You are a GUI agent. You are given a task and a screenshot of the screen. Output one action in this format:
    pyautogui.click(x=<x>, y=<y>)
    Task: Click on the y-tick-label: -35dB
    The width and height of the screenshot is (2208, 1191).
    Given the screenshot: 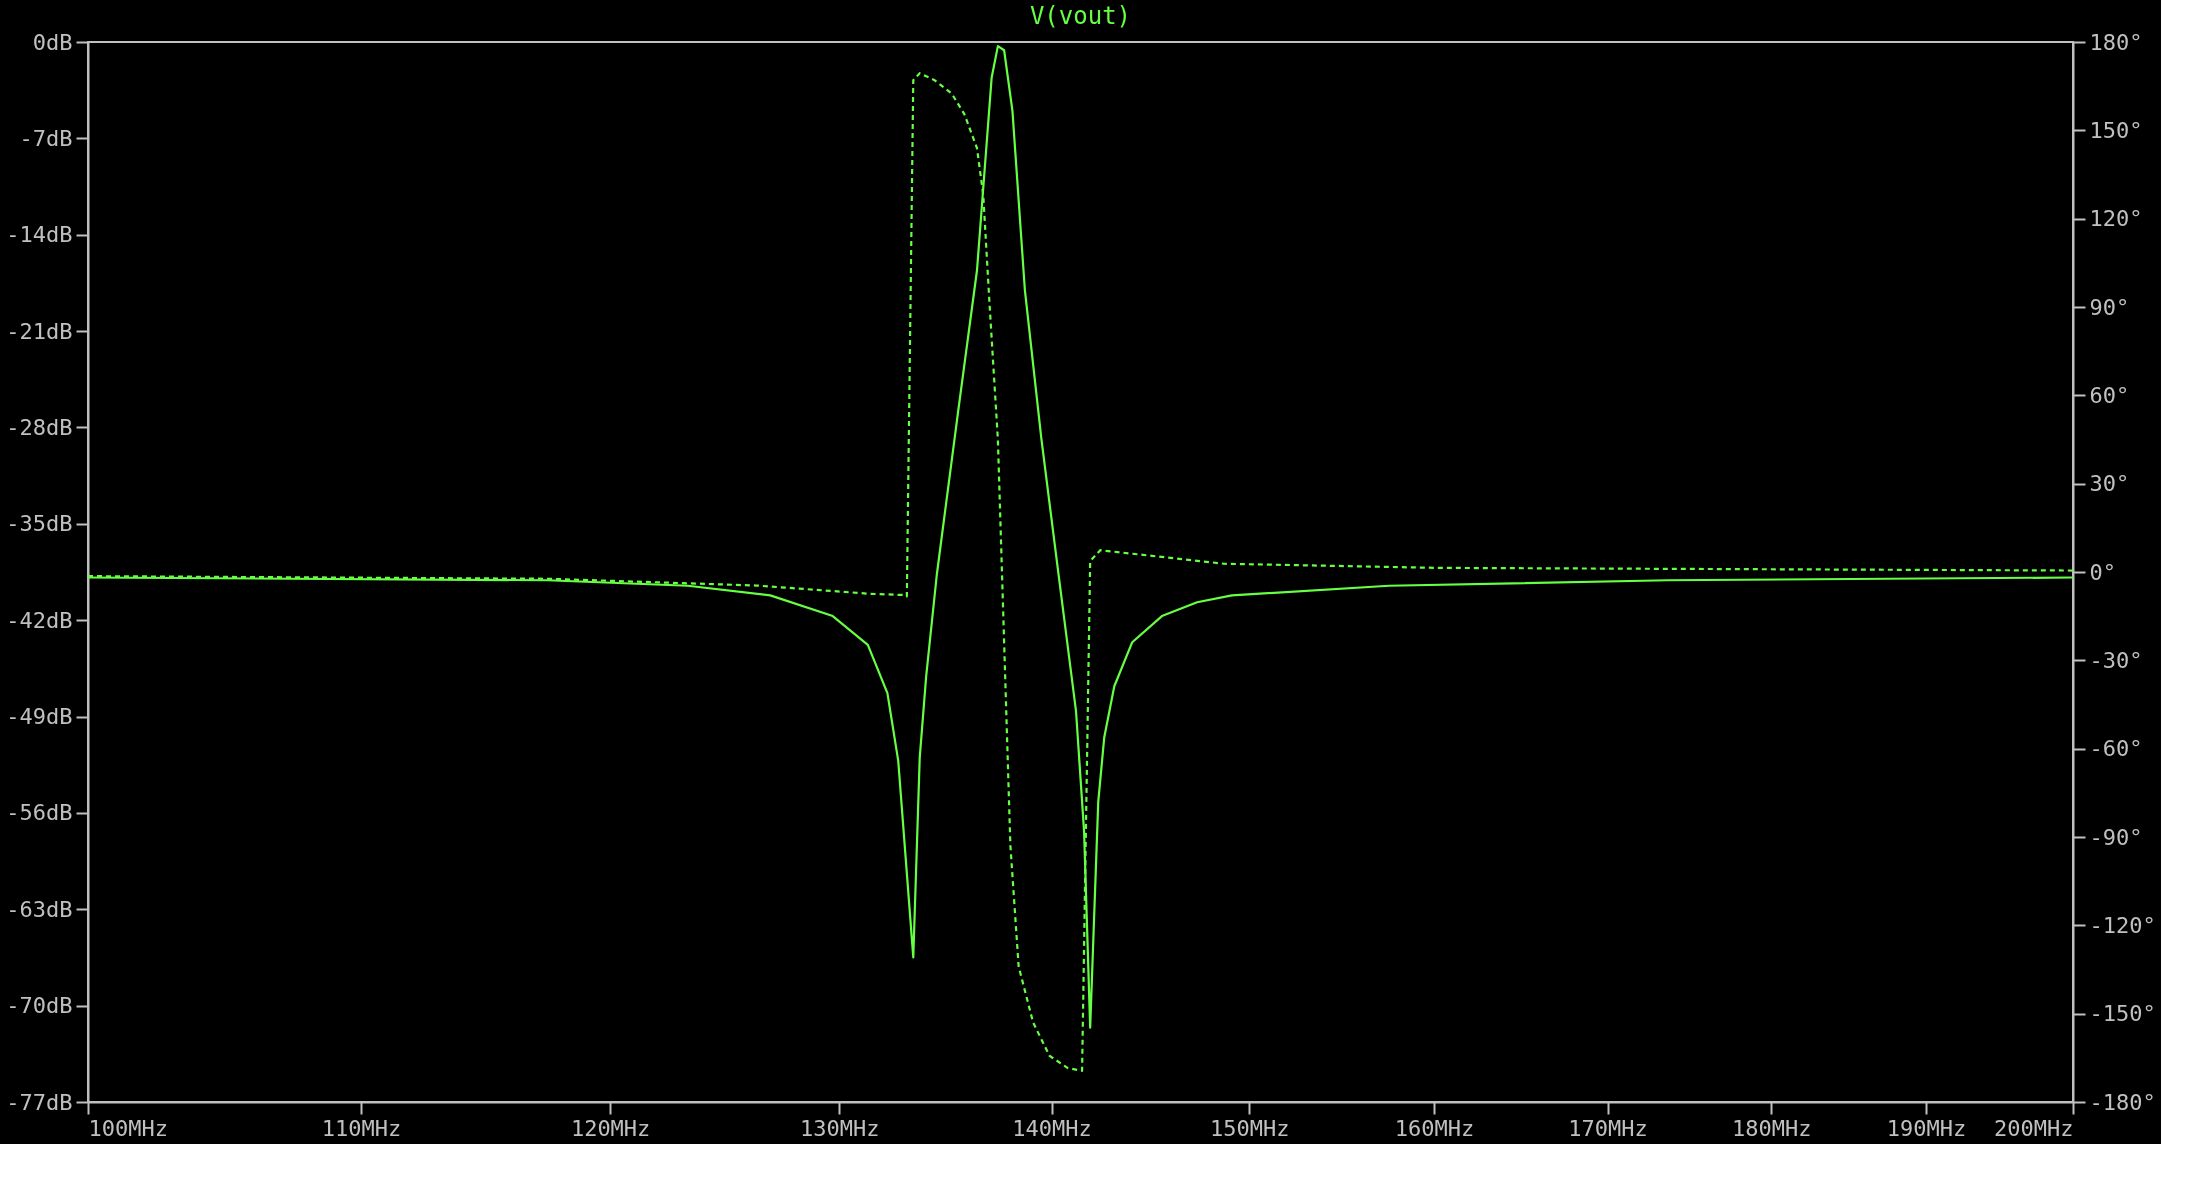 What is the action you would take?
    pyautogui.click(x=39, y=524)
    